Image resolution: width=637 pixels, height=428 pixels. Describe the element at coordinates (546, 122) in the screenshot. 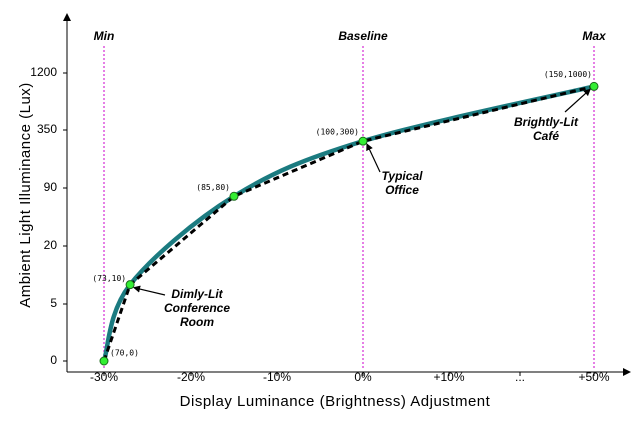

I see `annotation: Brightly-Lit` at that location.